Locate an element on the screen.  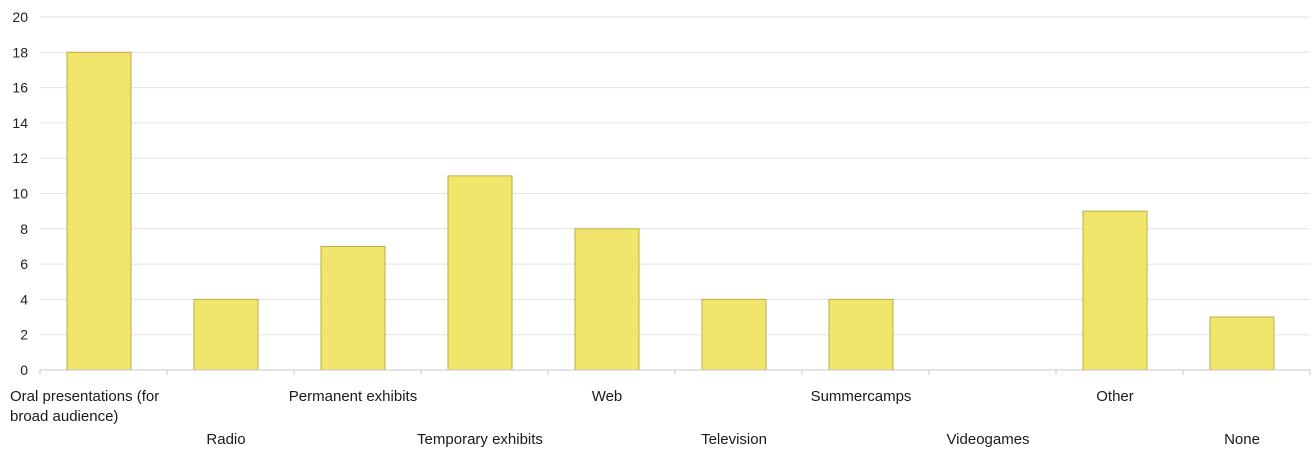
x-axis is located at coordinates (675, 372).